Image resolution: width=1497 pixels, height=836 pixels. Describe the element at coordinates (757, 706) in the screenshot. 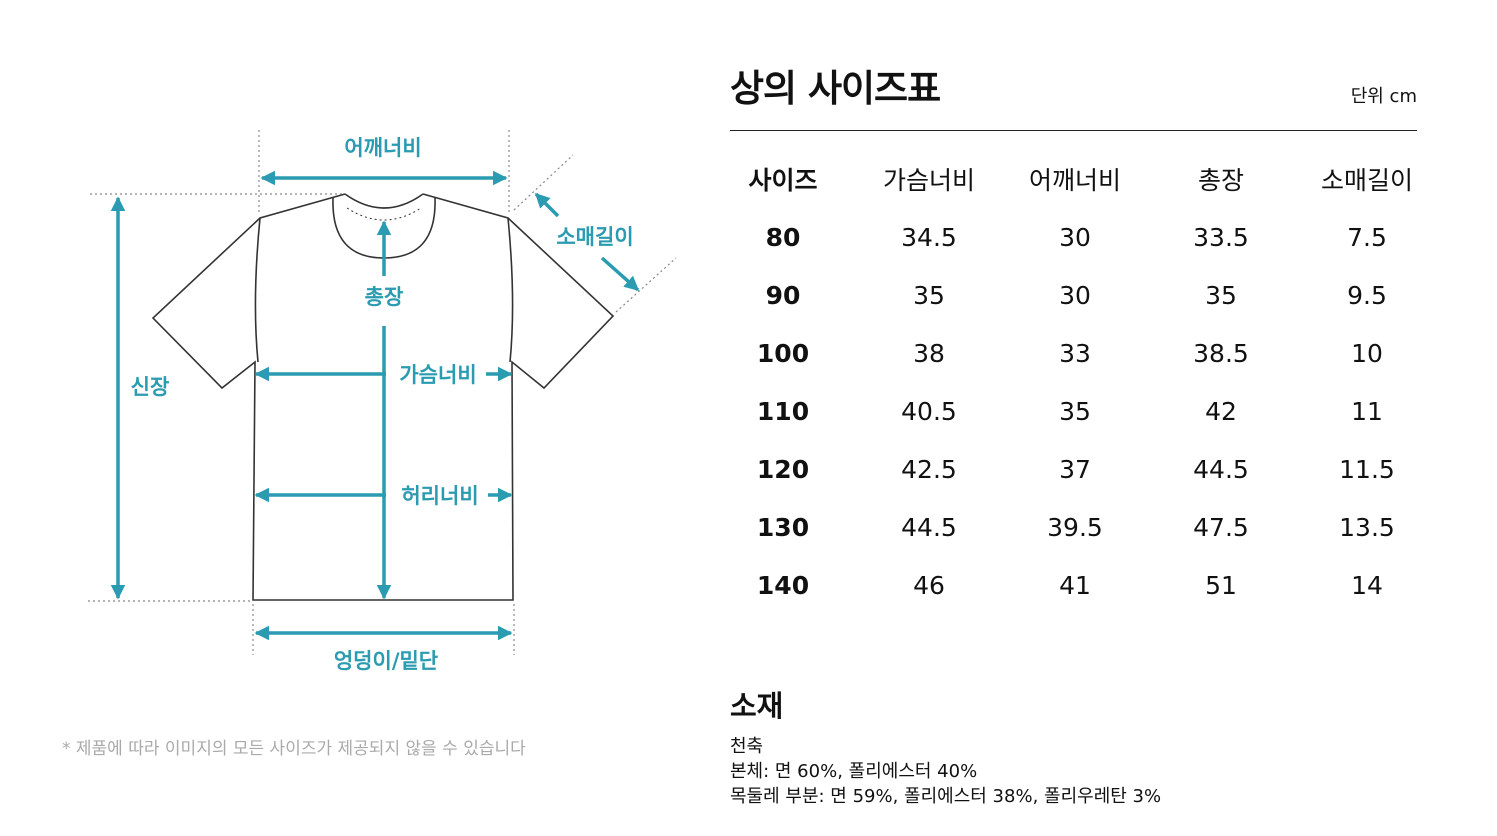

I see `material-title: 소재` at that location.